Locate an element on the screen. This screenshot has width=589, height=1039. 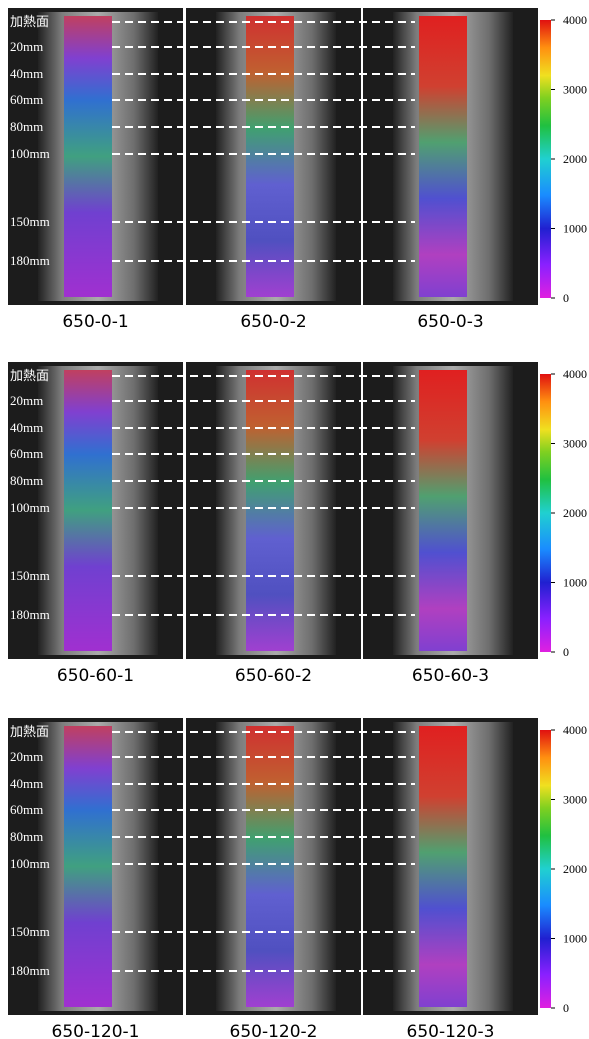
image-caption: 650-120-3 is located at coordinates (451, 1030).